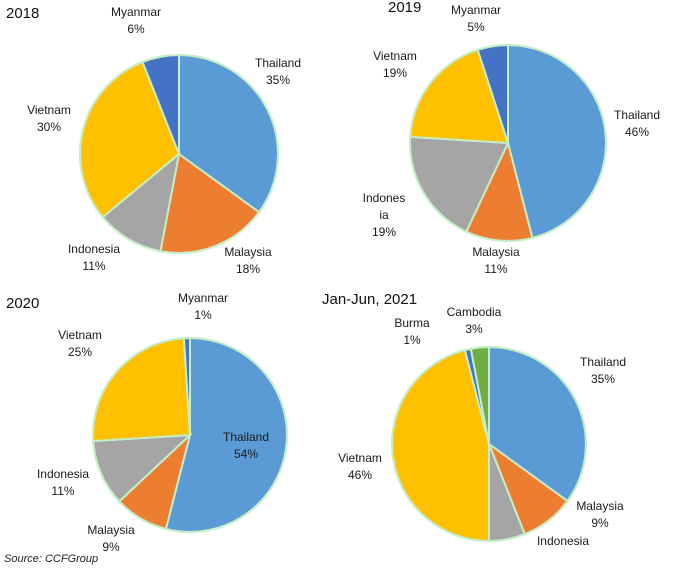  I want to click on data-label-vietnam: Vietnam 46%, so click(360, 466).